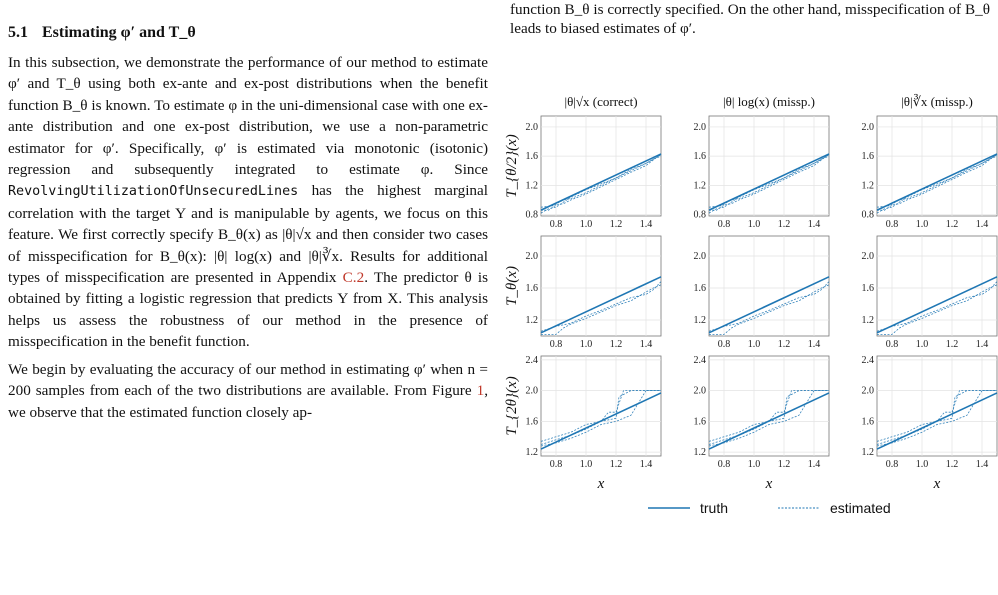 The height and width of the screenshot is (595, 998). Describe the element at coordinates (868, 452) in the screenshot. I see `y-tick-label-2-2-0: 1.2` at that location.